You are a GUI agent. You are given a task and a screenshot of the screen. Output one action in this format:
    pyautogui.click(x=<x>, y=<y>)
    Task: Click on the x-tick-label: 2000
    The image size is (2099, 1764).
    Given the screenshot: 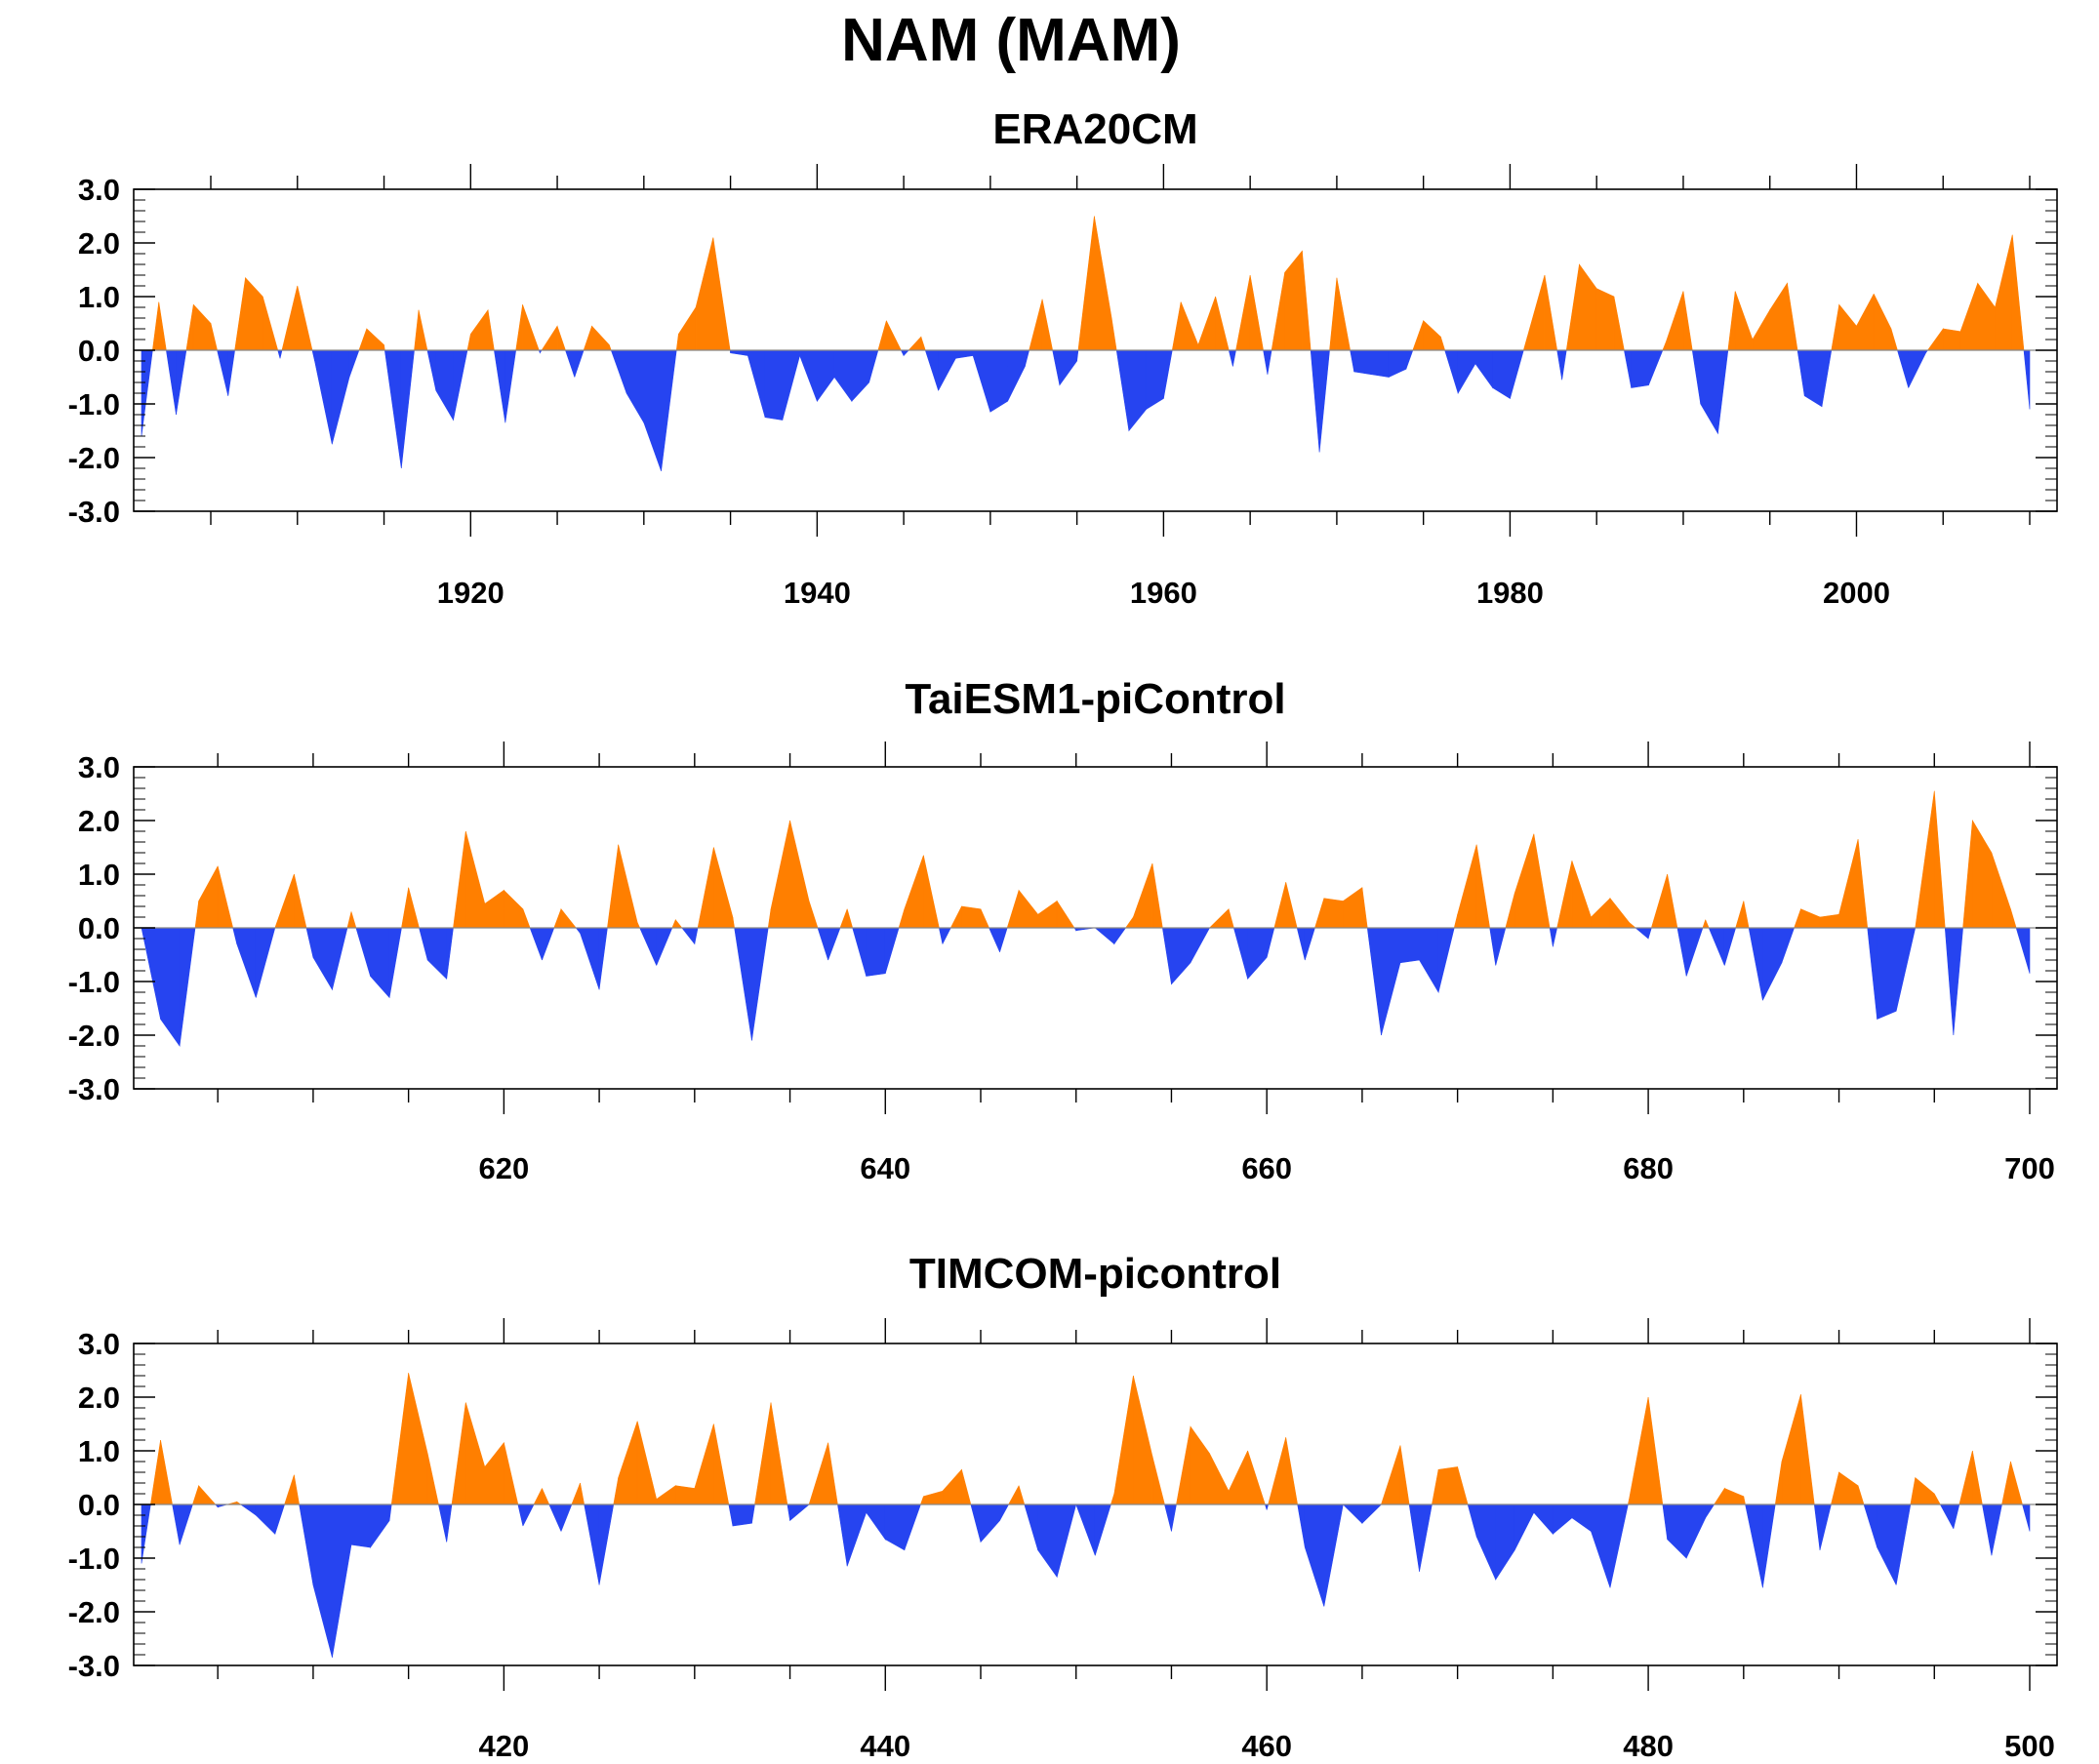 What is the action you would take?
    pyautogui.click(x=1856, y=593)
    